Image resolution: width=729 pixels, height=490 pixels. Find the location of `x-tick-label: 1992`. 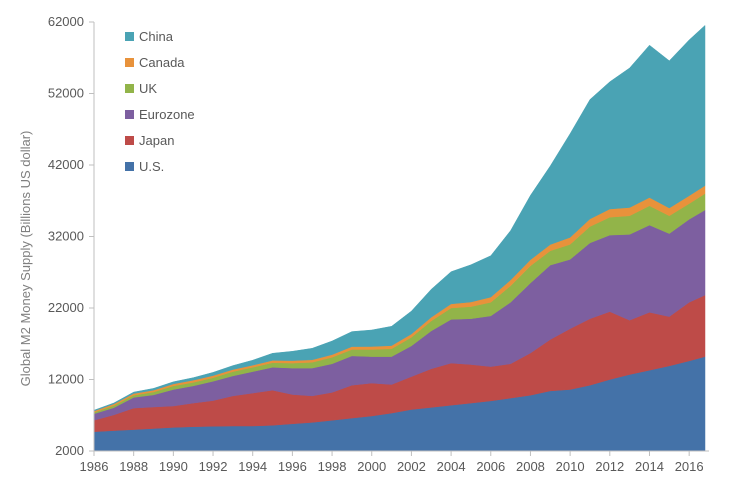

x-tick-label: 1992 is located at coordinates (213, 466).